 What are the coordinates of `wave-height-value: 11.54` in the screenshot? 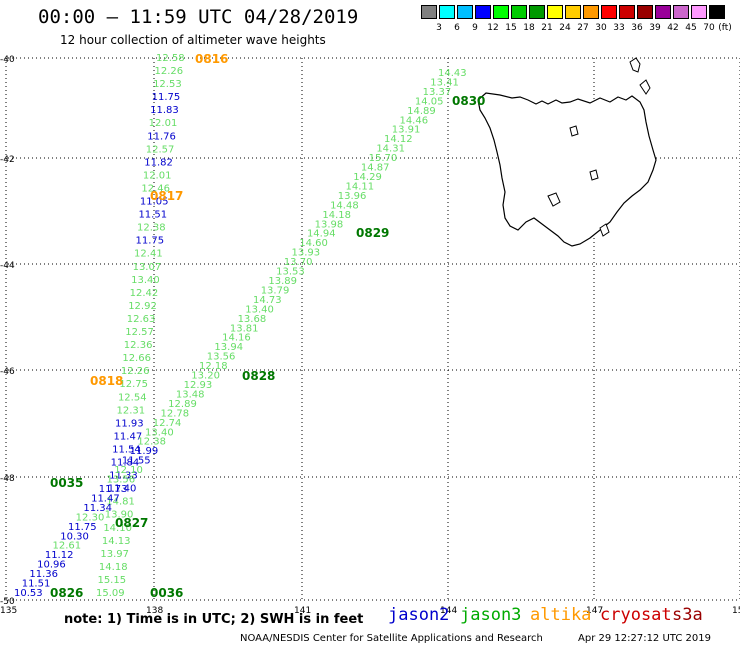 It's located at (126, 449).